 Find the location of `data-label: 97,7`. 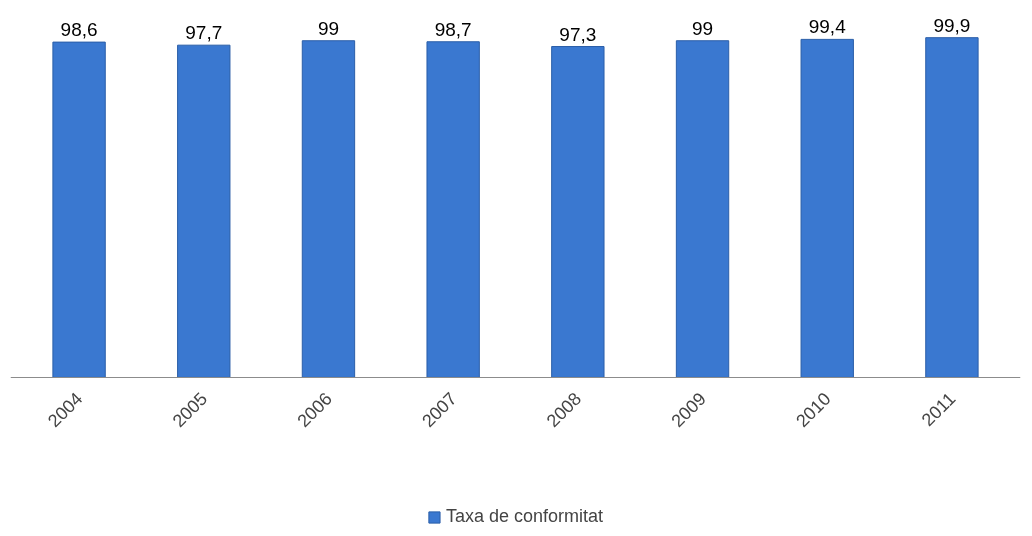

data-label: 97,7 is located at coordinates (204, 33).